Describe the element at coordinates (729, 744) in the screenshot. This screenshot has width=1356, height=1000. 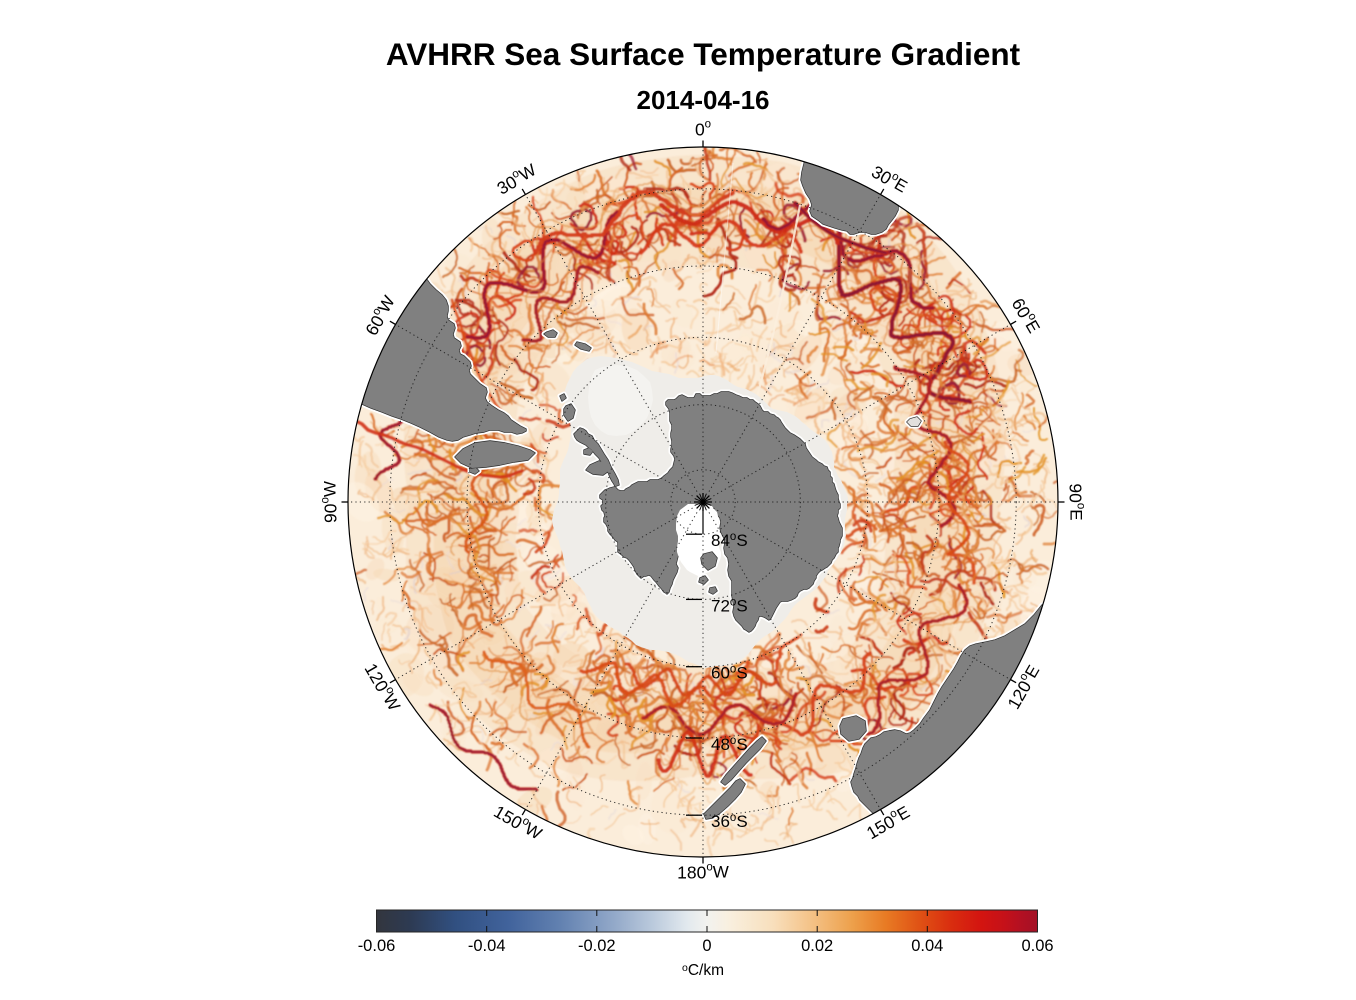
I see `svg-text: 48oS` at that location.